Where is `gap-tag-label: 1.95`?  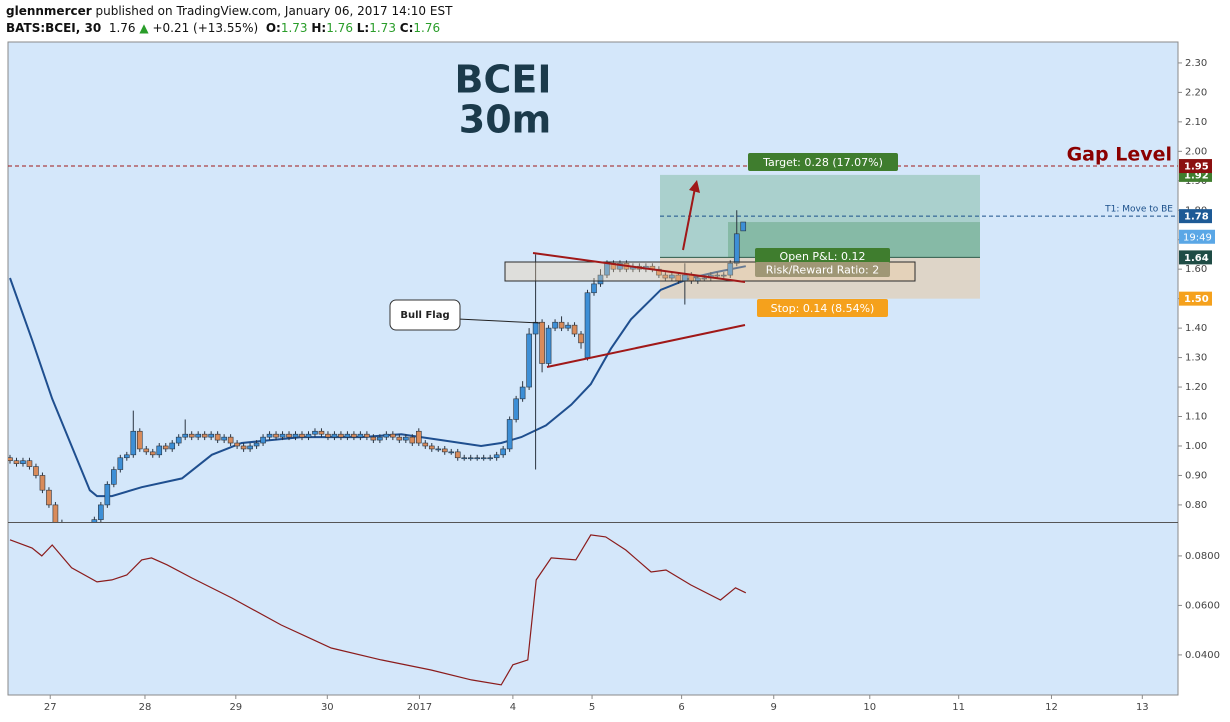
gap-tag-label: 1.95 is located at coordinates (1196, 167).